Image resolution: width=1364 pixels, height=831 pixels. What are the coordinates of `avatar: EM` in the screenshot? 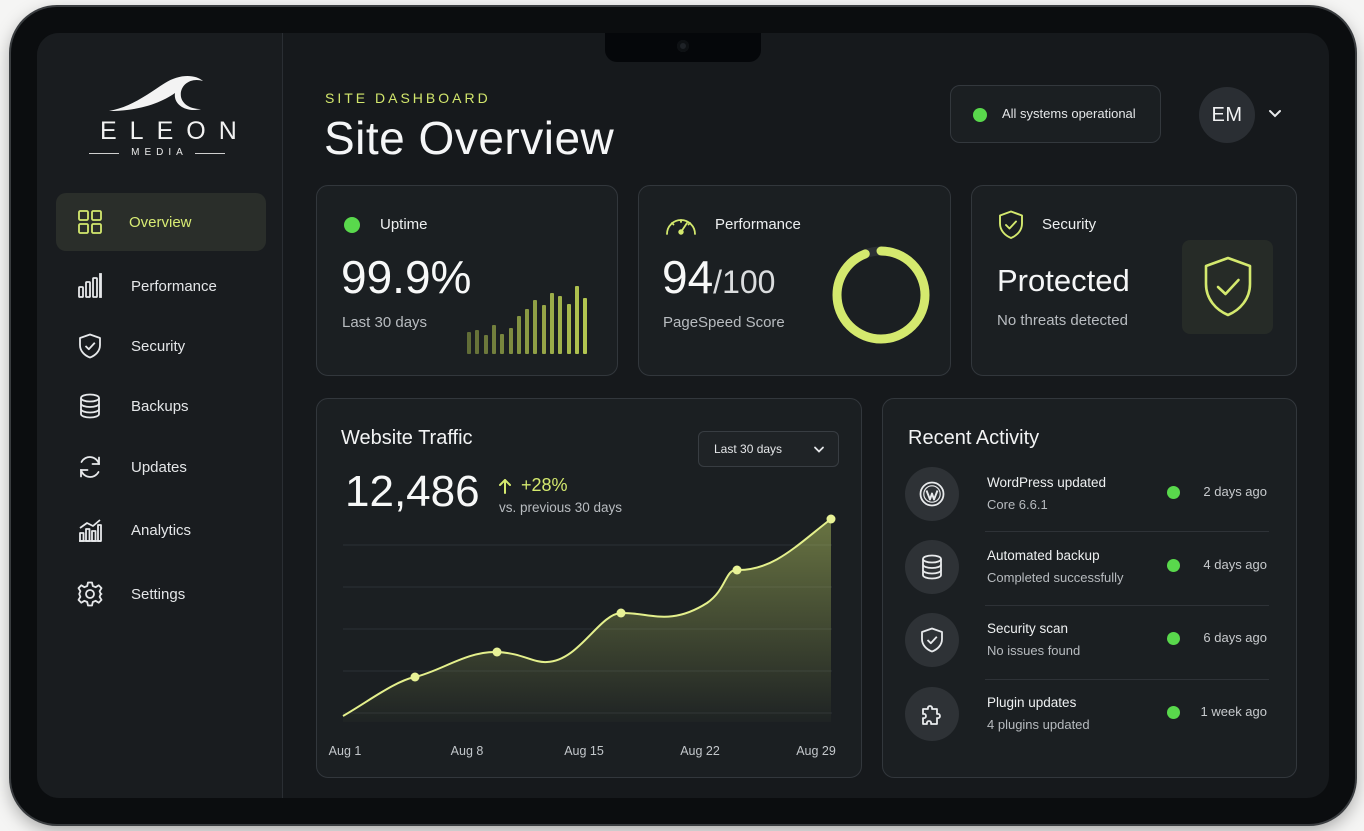 It's located at (1227, 115).